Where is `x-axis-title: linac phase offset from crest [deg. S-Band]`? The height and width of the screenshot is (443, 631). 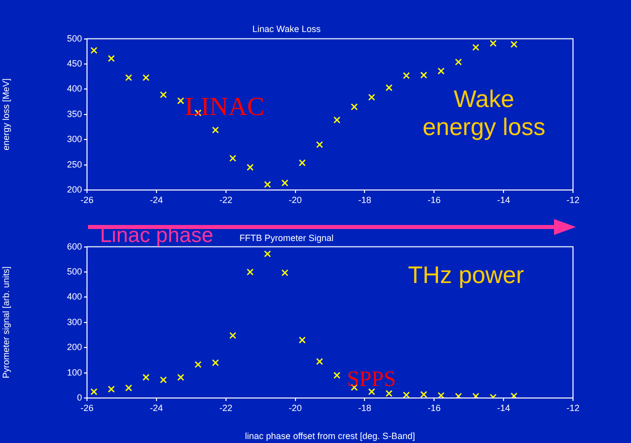 x-axis-title: linac phase offset from crest [deg. S-Band] is located at coordinates (330, 436).